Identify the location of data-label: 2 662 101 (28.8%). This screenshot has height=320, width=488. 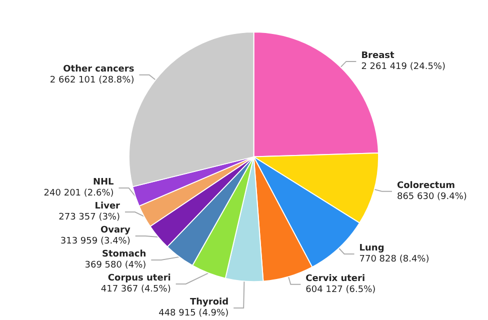
(92, 80).